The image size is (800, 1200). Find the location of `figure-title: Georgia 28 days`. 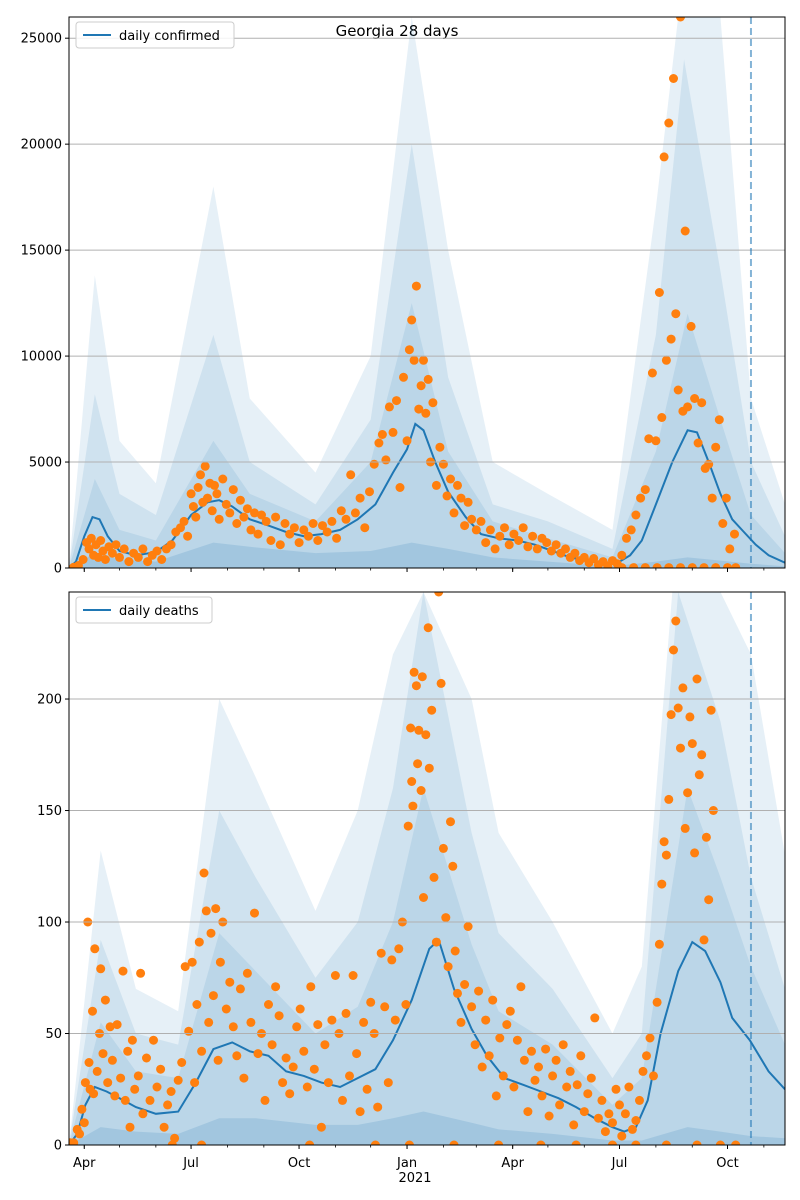

figure-title: Georgia 28 days is located at coordinates (397, 31).